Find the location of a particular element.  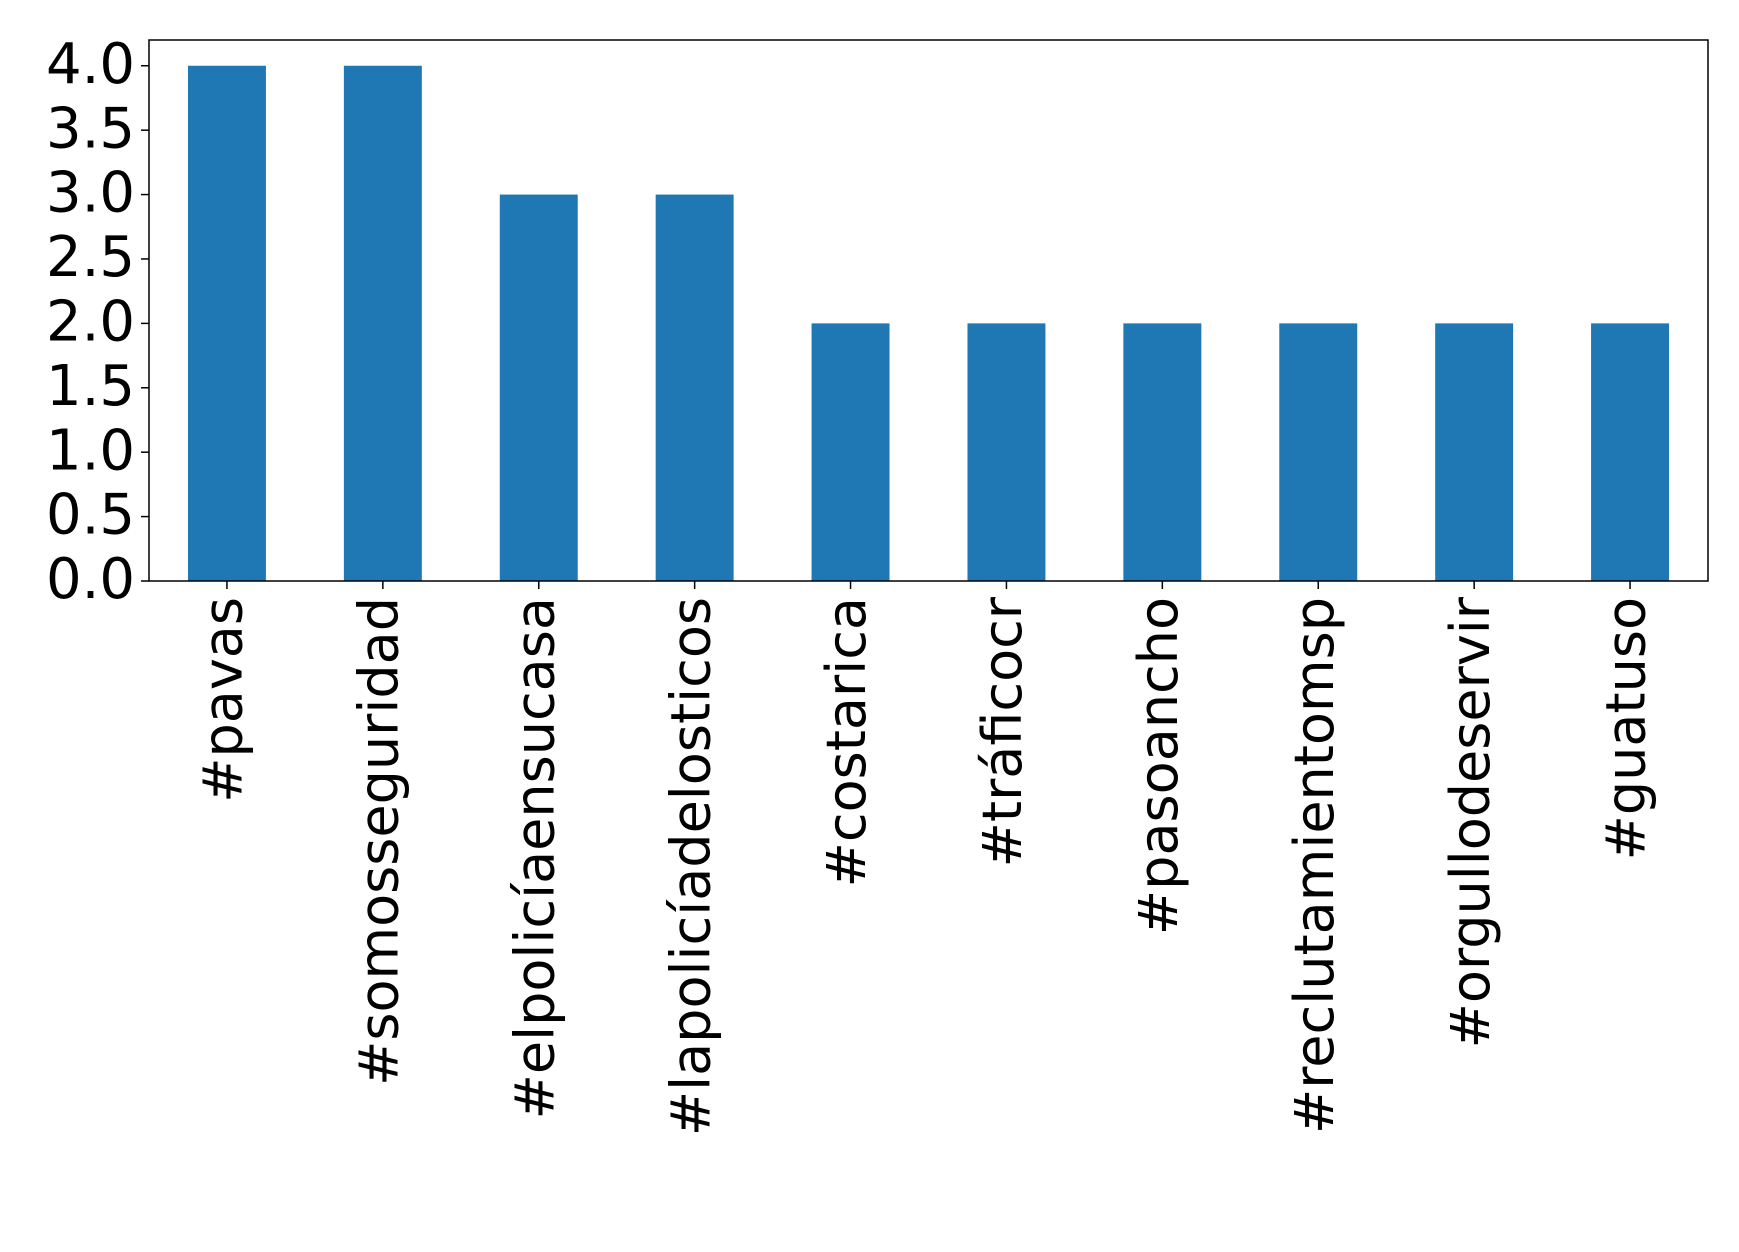

x-tick-label: #somosseguridad is located at coordinates (378, 841).